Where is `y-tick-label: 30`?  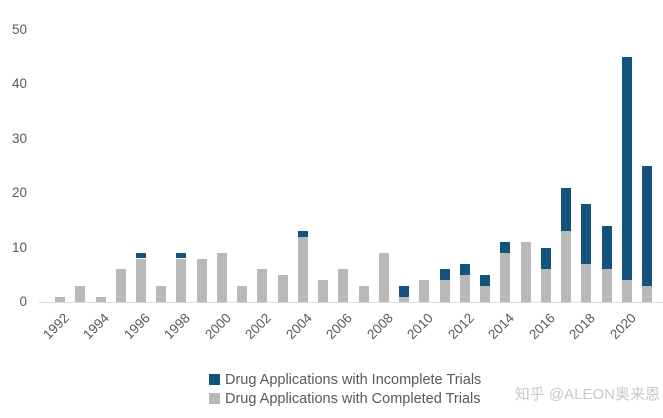
y-tick-label: 30 is located at coordinates (19, 138).